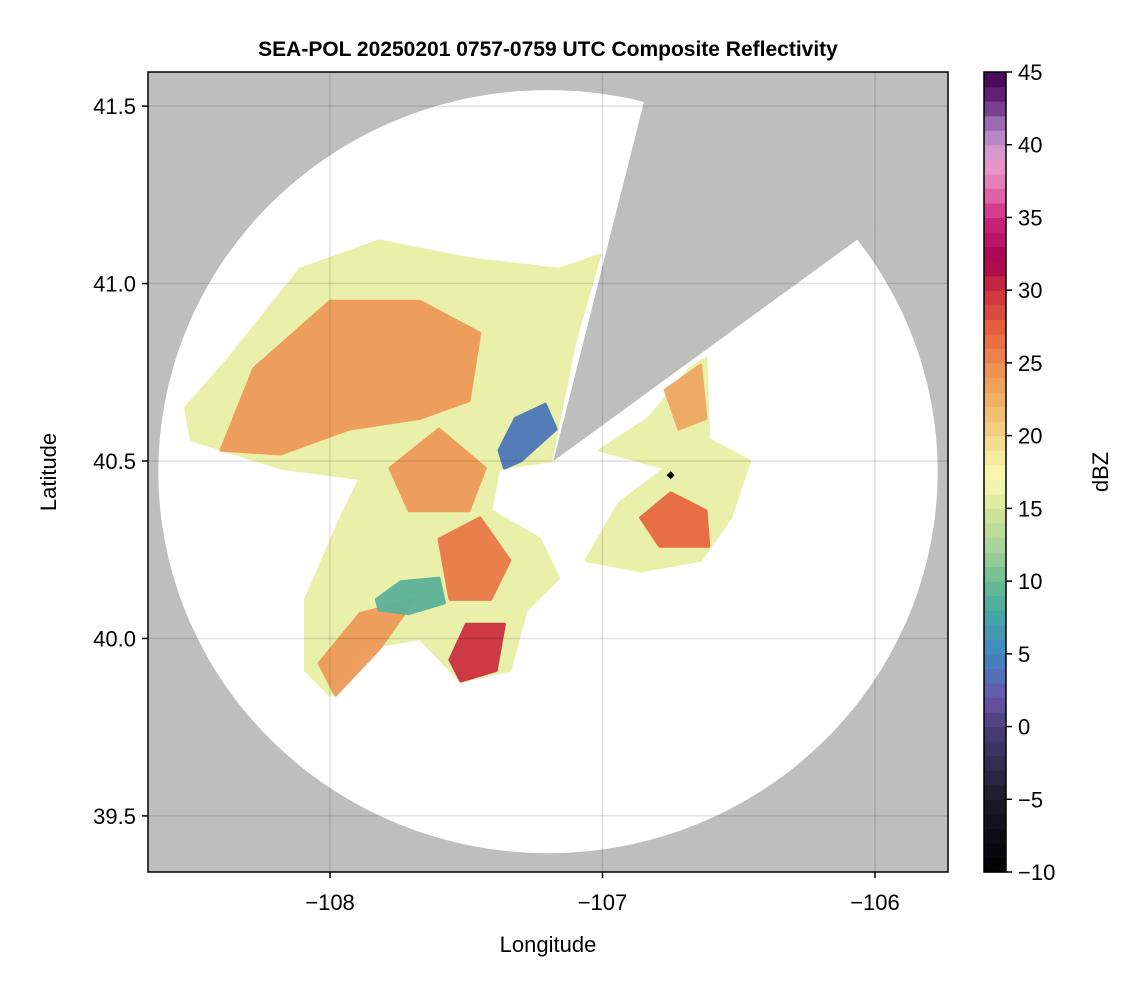  I want to click on echo-region-northwest-core, so click(350, 377).